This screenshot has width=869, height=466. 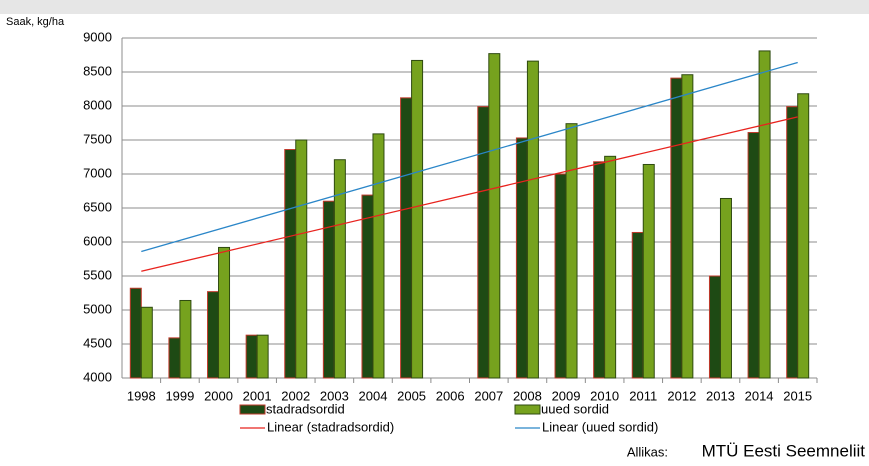 I want to click on x-tick-label: 1999, so click(x=179, y=395).